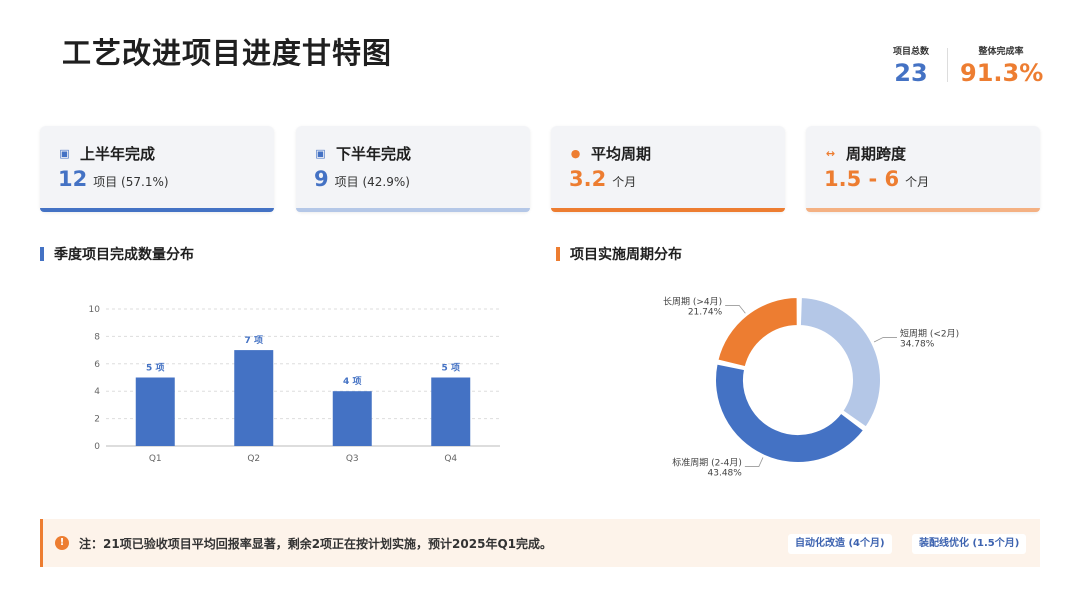 This screenshot has width=1080, height=608. Describe the element at coordinates (707, 463) in the screenshot. I see `slice-label: 标准周期 (2-4月)` at that location.